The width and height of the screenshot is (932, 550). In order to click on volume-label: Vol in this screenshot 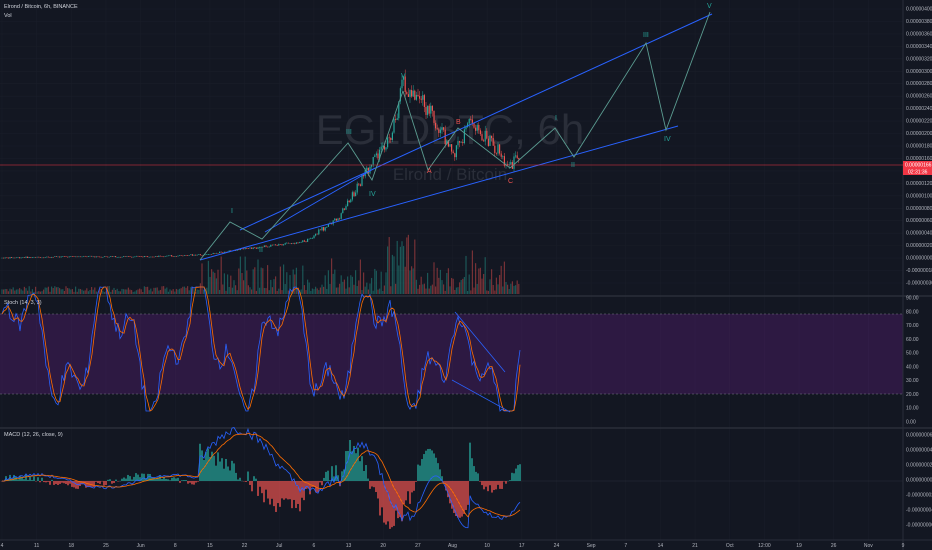, I will do `click(8, 16)`.